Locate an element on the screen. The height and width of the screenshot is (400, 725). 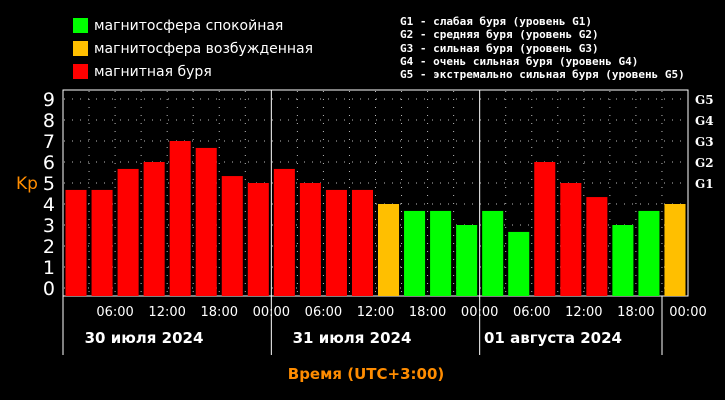
y-tick-label: 0 is located at coordinates (49, 289).